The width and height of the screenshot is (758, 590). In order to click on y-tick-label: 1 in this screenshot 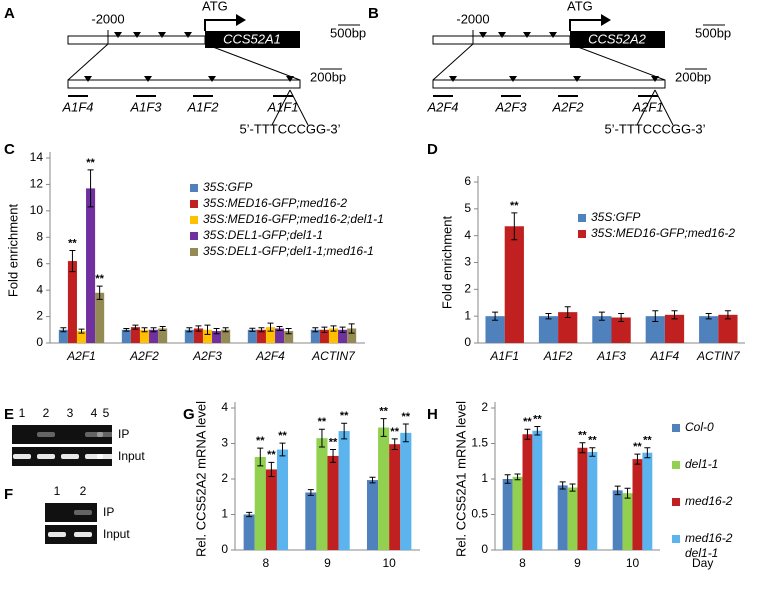, I will do `click(484, 478)`.